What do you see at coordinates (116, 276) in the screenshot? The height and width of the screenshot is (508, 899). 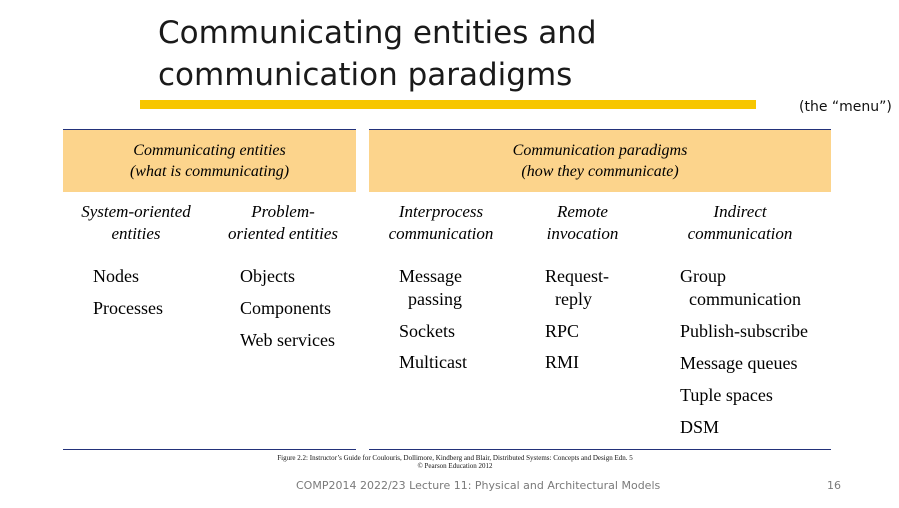 I see `list-item-nodes: Nodes` at bounding box center [116, 276].